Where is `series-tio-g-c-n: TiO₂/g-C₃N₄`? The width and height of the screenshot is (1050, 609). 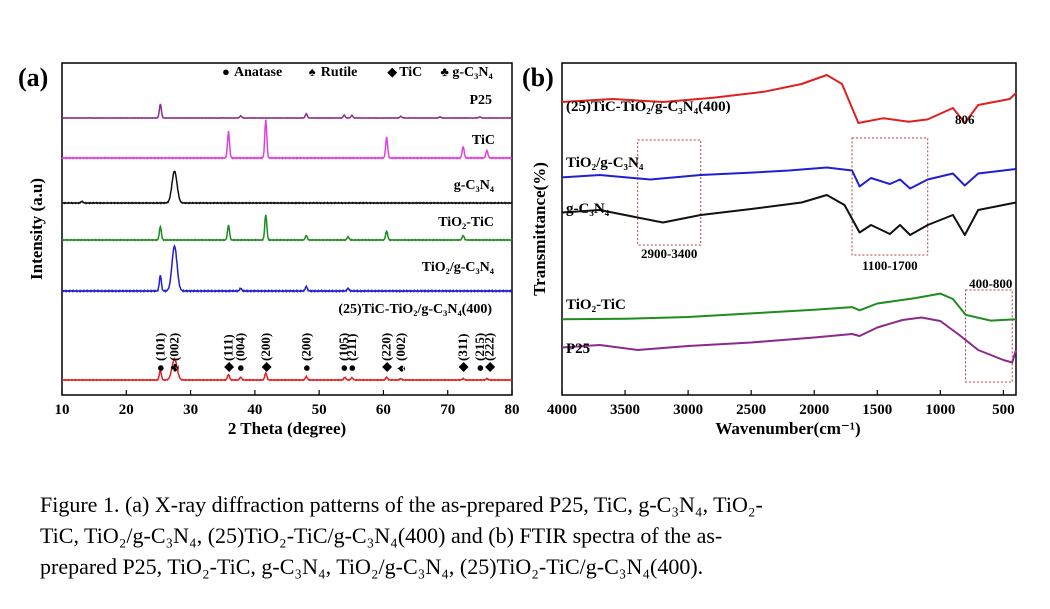
series-tio-g-c-n: TiO₂/g-C₃N₄ is located at coordinates (287, 269).